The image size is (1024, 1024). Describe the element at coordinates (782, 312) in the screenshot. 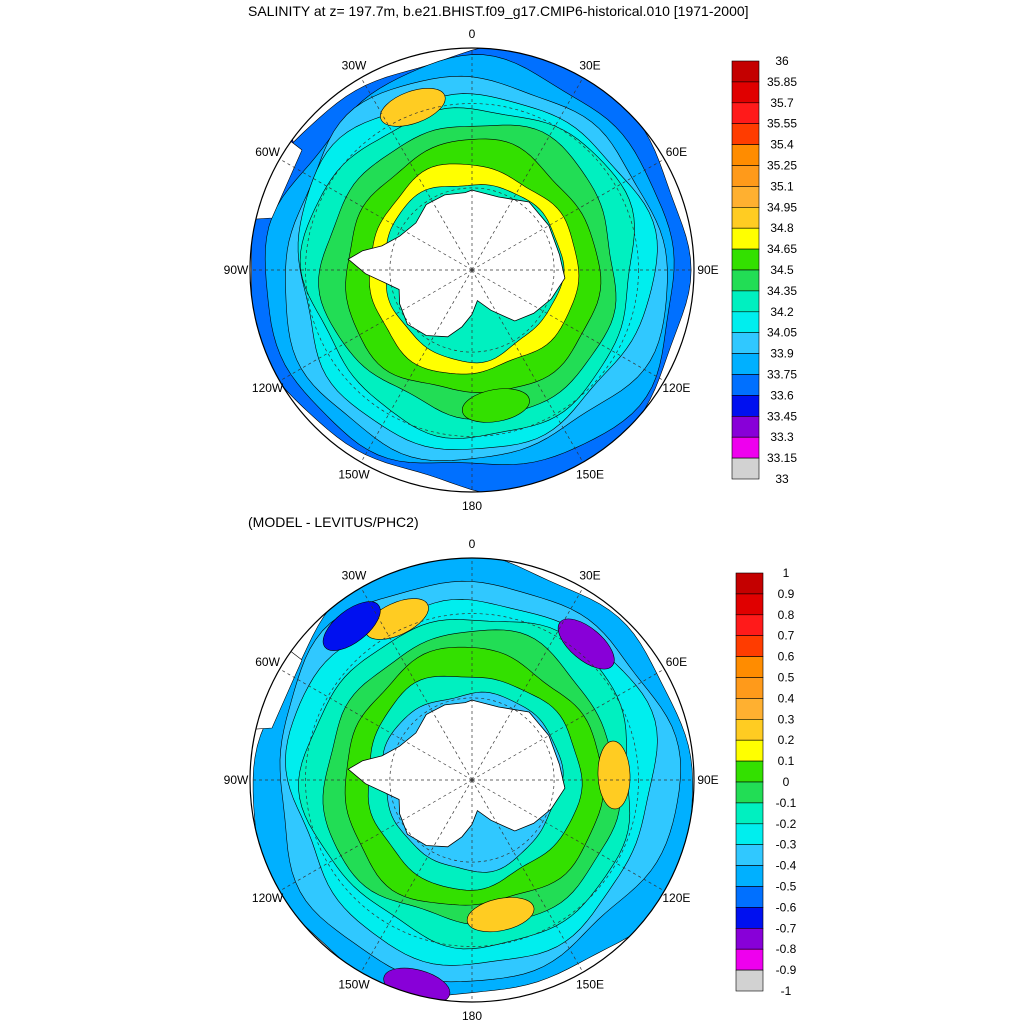

I see `colorbar-tick-label: 34.2` at that location.